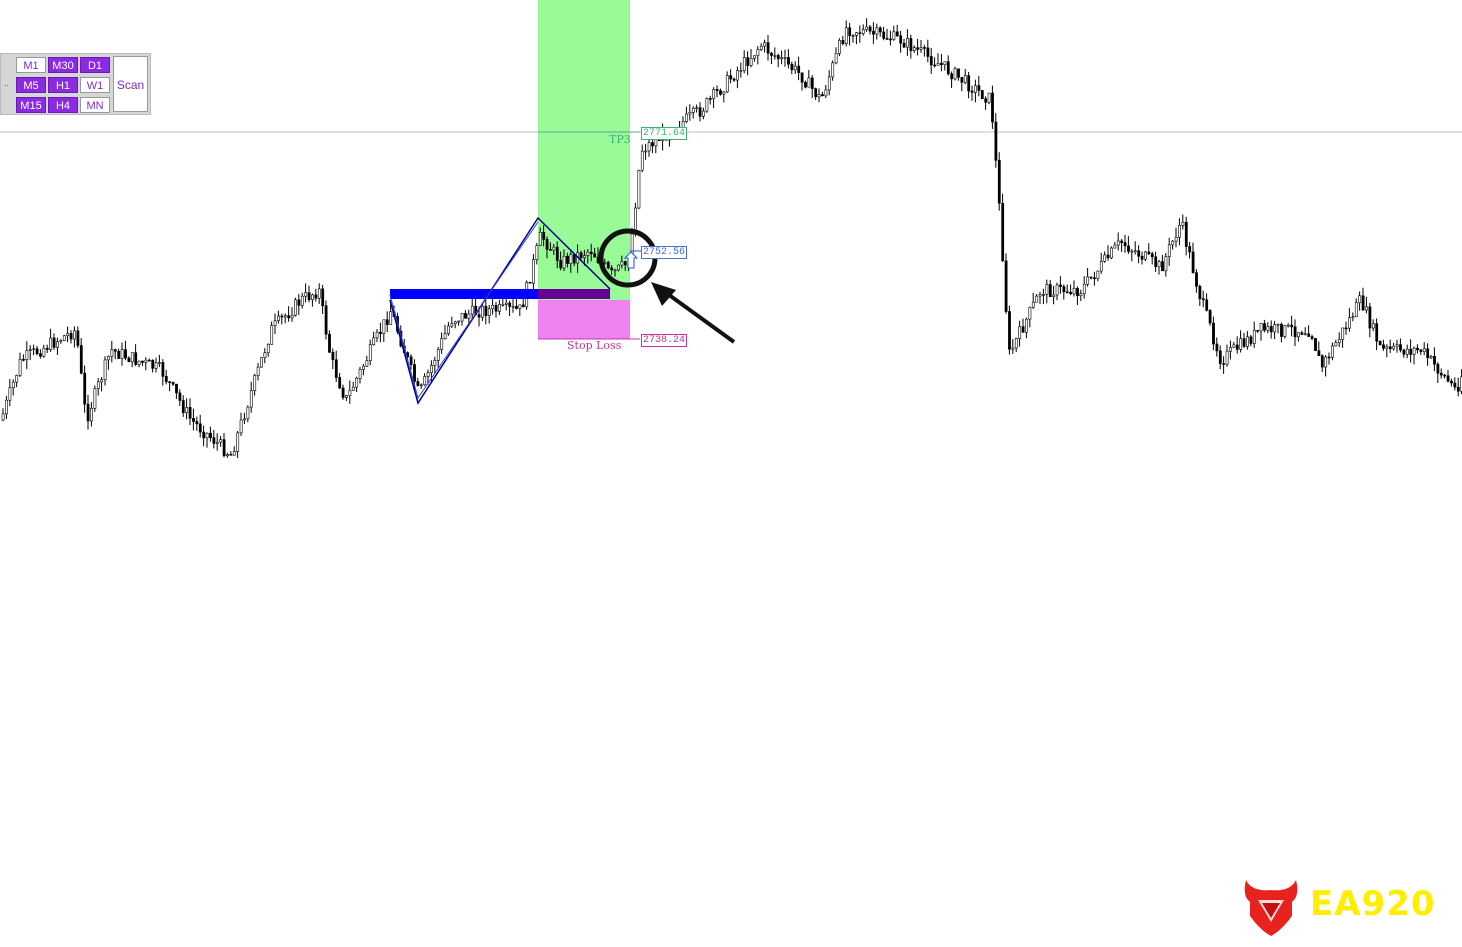 The image size is (1462, 947). Describe the element at coordinates (63, 65) in the screenshot. I see `timeframe-button-m30: M30` at that location.